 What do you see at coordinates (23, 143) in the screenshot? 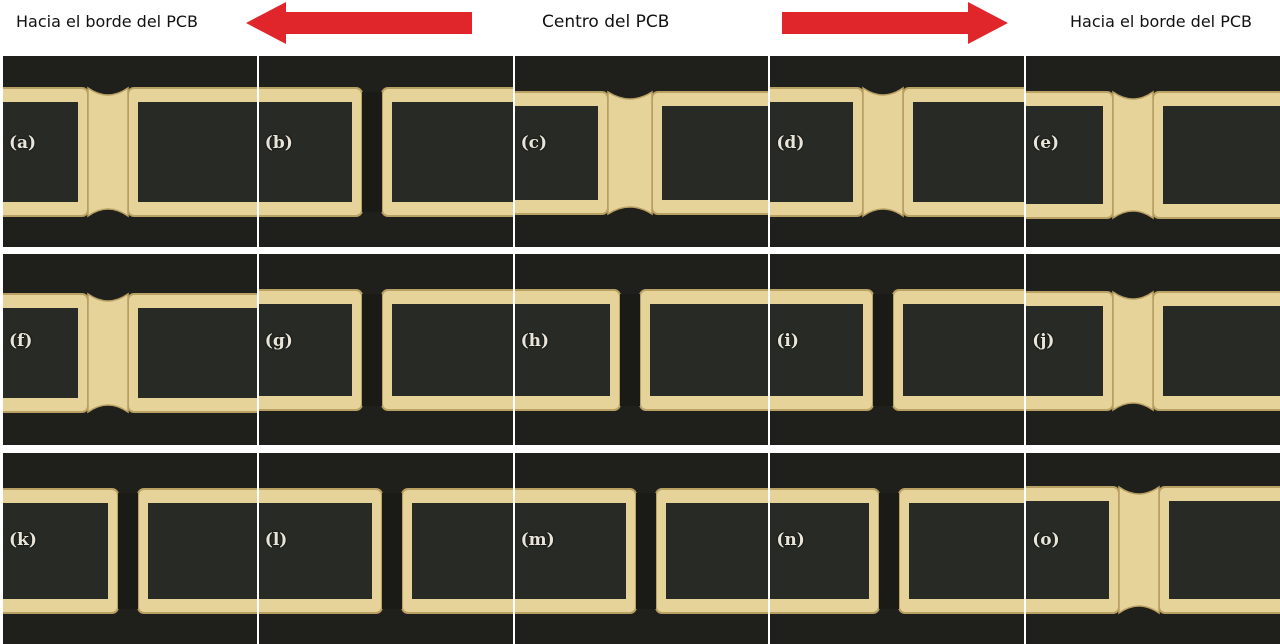
I see `panel-label: (a)` at bounding box center [23, 143].